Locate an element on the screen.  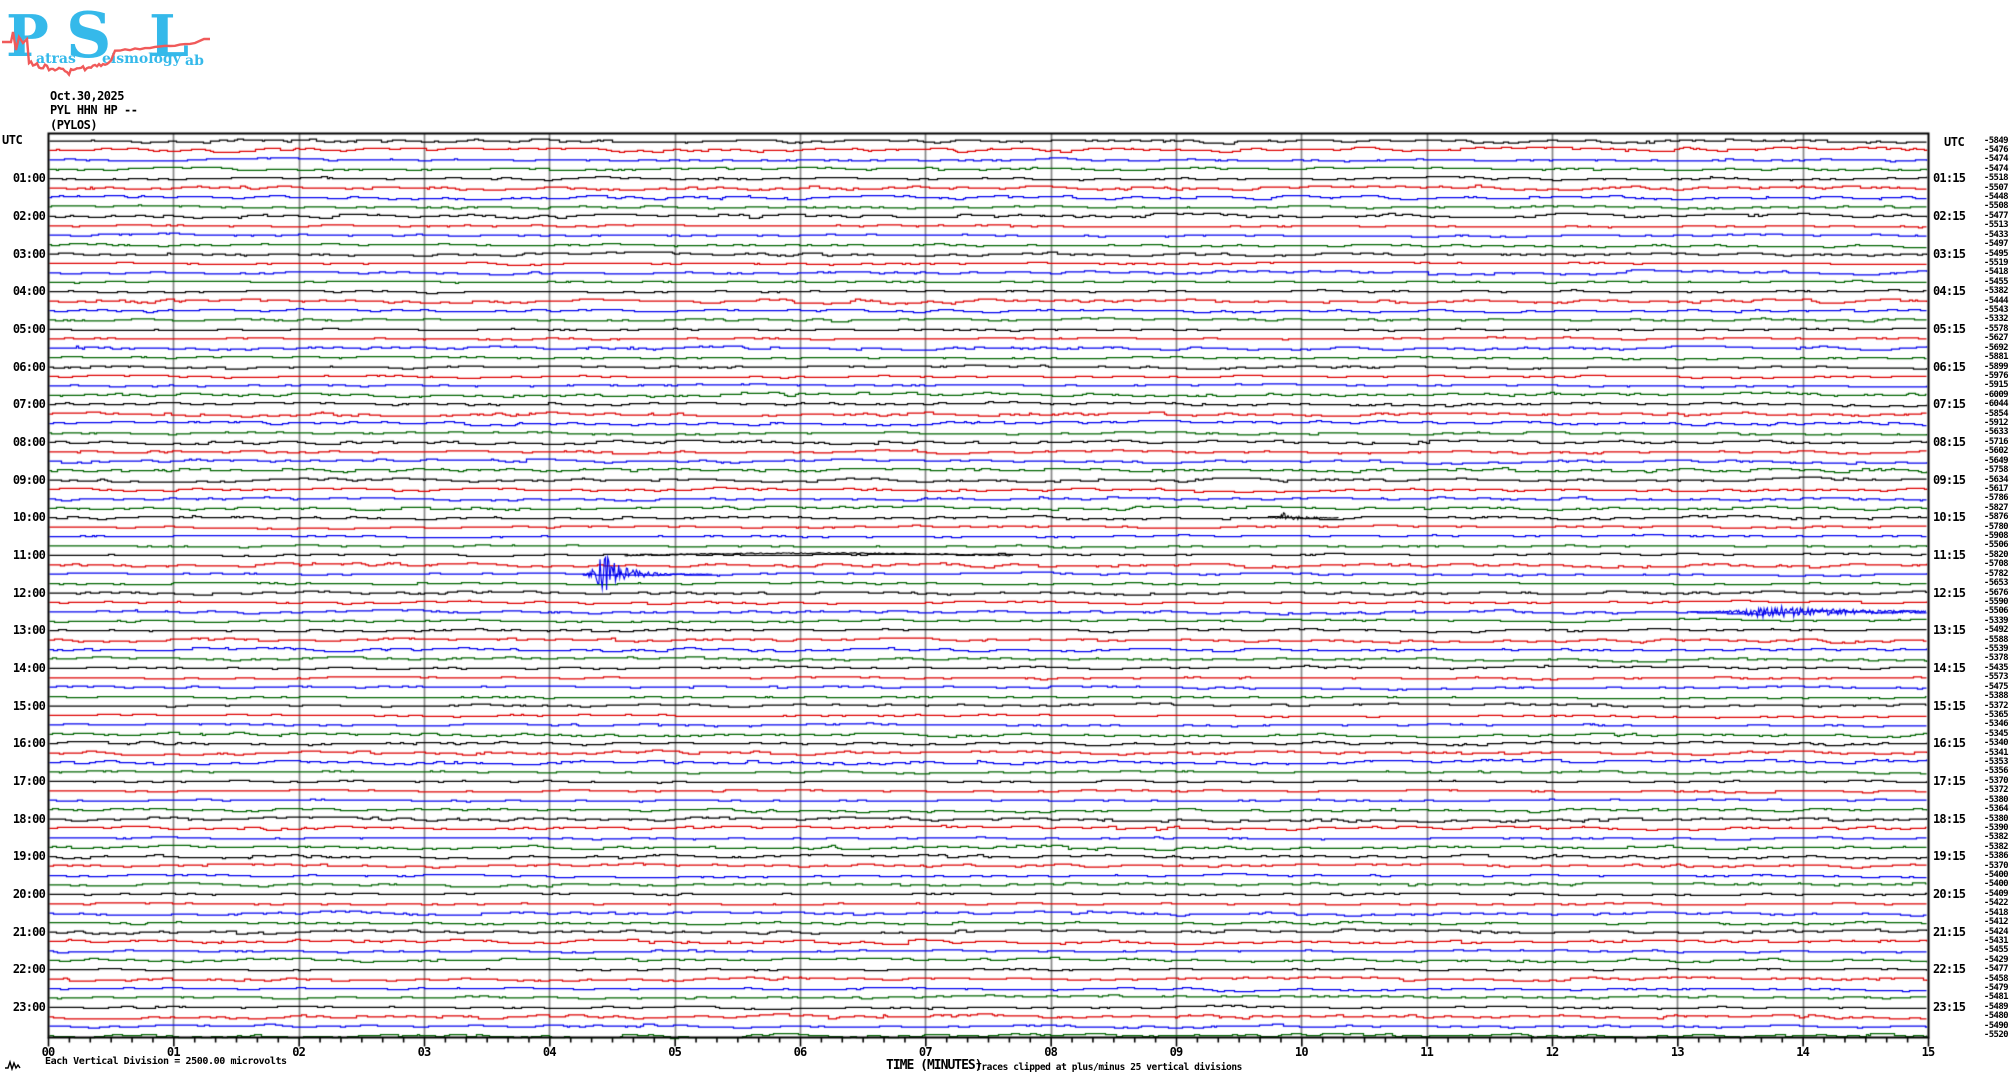
left-time-label: 06:00 is located at coordinates (29, 366).